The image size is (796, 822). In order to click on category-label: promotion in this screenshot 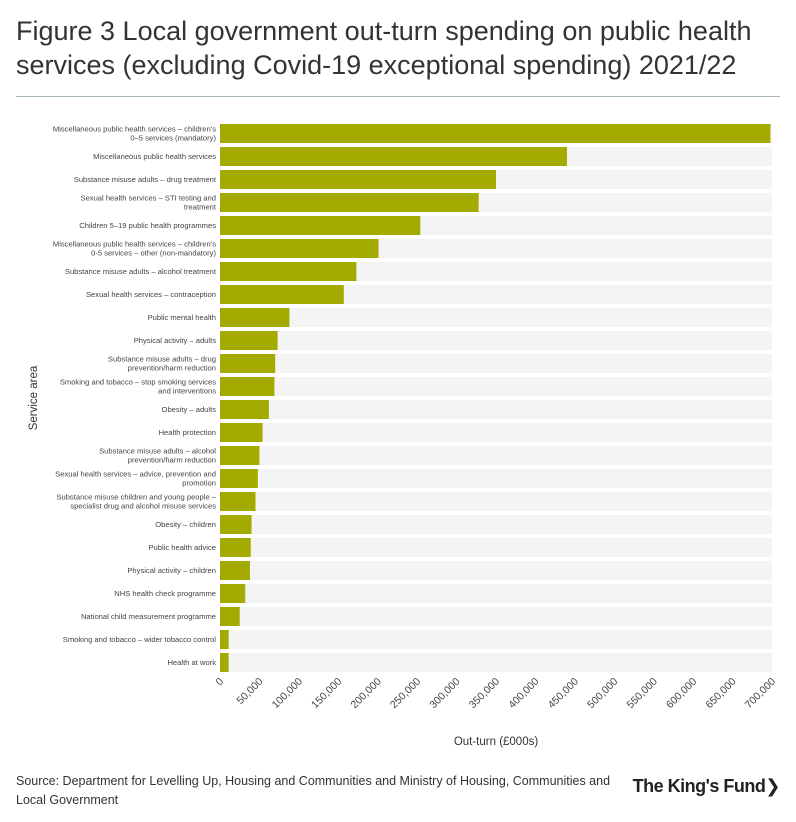, I will do `click(199, 483)`.